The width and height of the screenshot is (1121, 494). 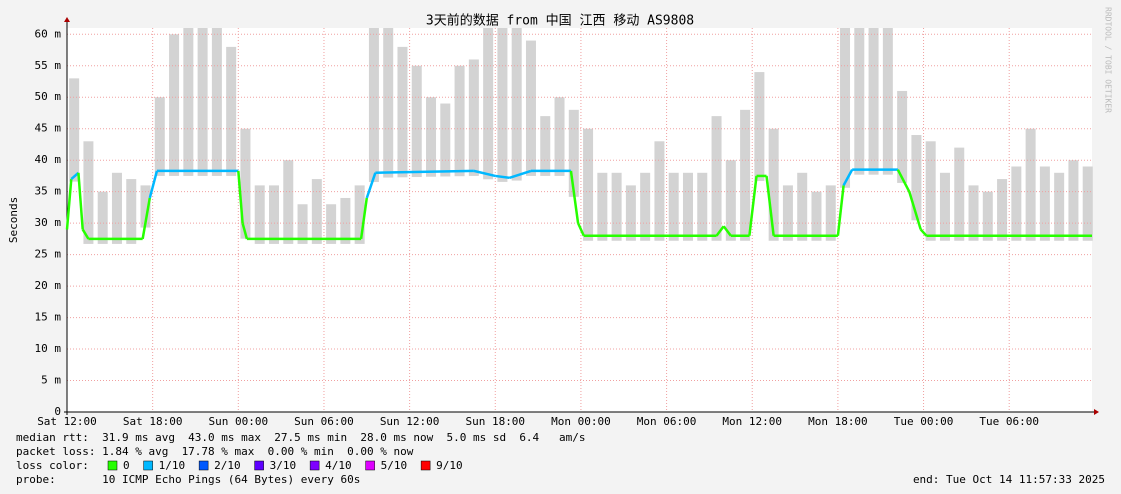 What do you see at coordinates (667, 421) in the screenshot?
I see `x-tick-label: Mon 06:00` at bounding box center [667, 421].